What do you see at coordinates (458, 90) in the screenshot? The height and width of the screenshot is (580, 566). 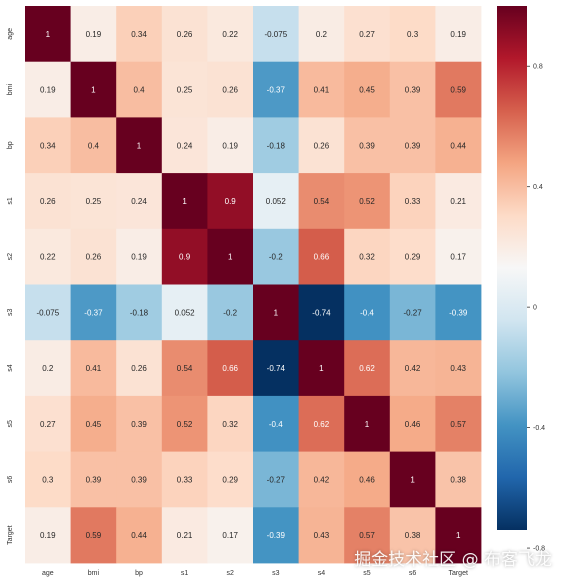 I see `cell-value-label-bmi-Target: 0.59` at bounding box center [458, 90].